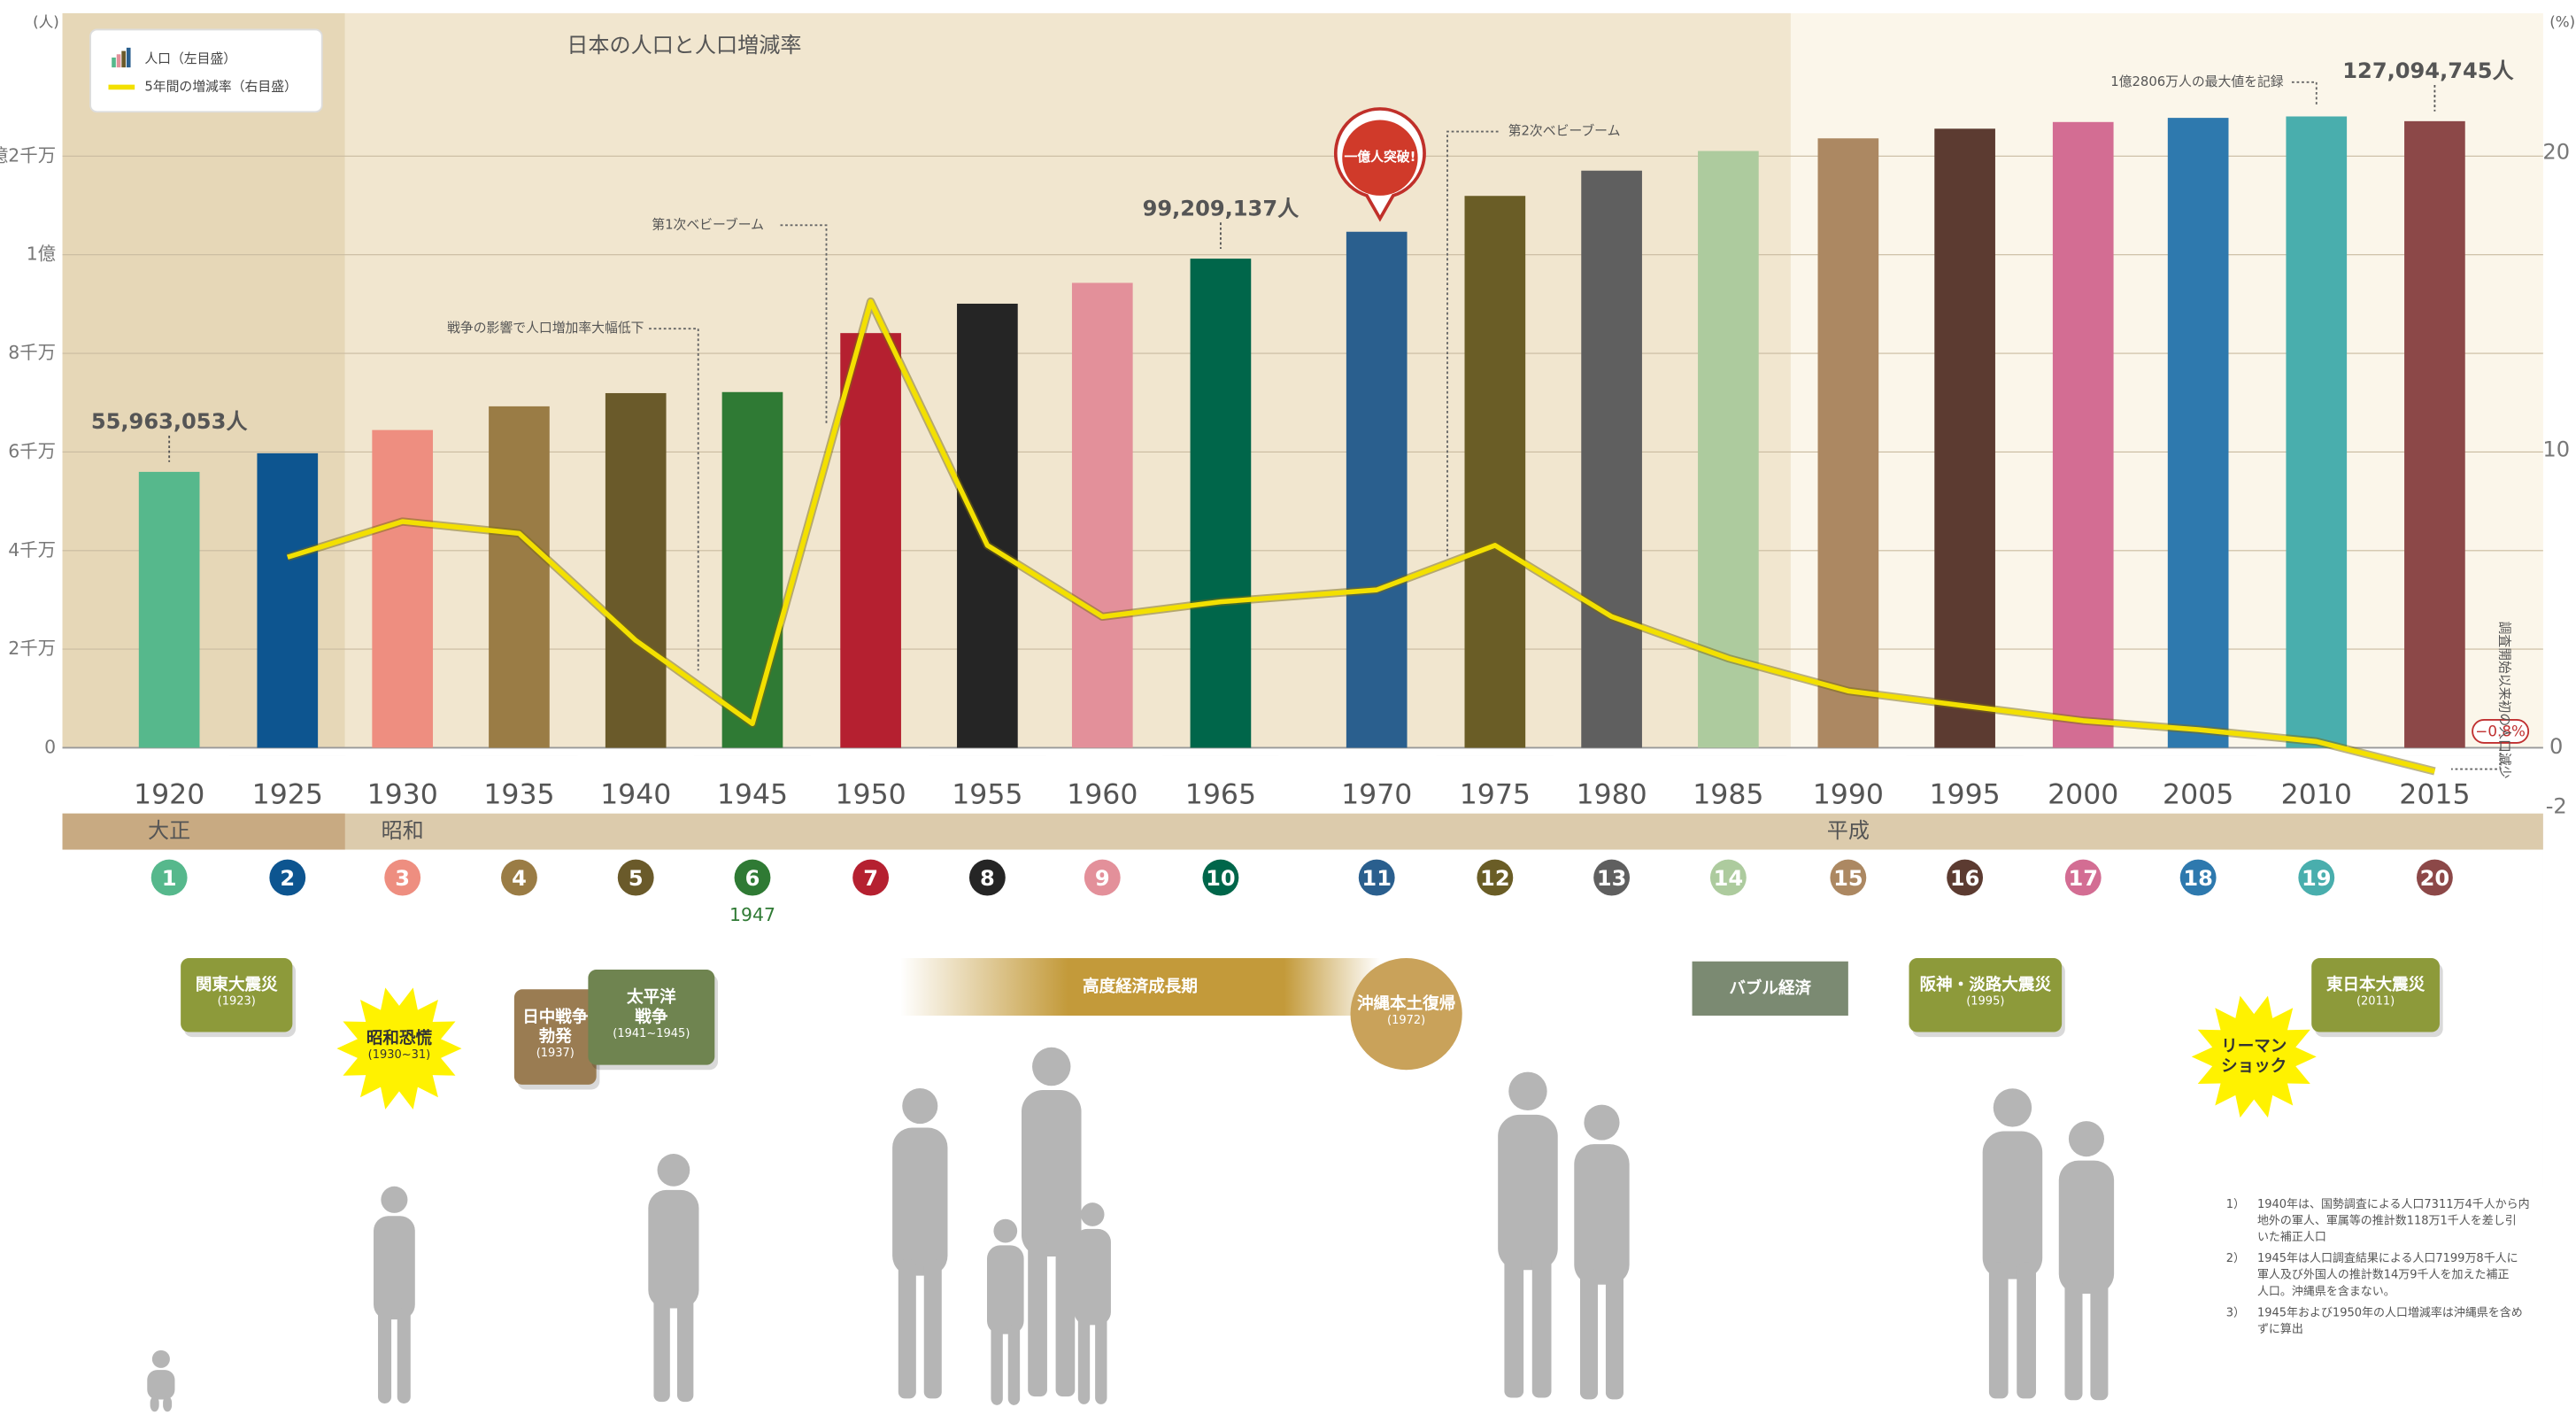  I want to click on x-tick-label: 1975, so click(1495, 794).